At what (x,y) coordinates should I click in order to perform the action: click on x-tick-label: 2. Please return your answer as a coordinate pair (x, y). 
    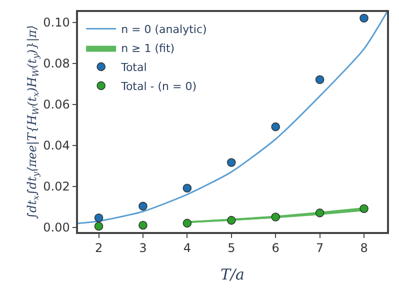
    Looking at the image, I should click on (98, 248).